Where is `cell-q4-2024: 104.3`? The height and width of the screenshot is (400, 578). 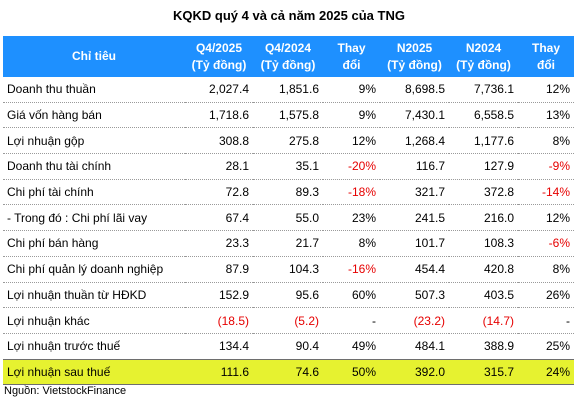
cell-q4-2024: 104.3 is located at coordinates (288, 269).